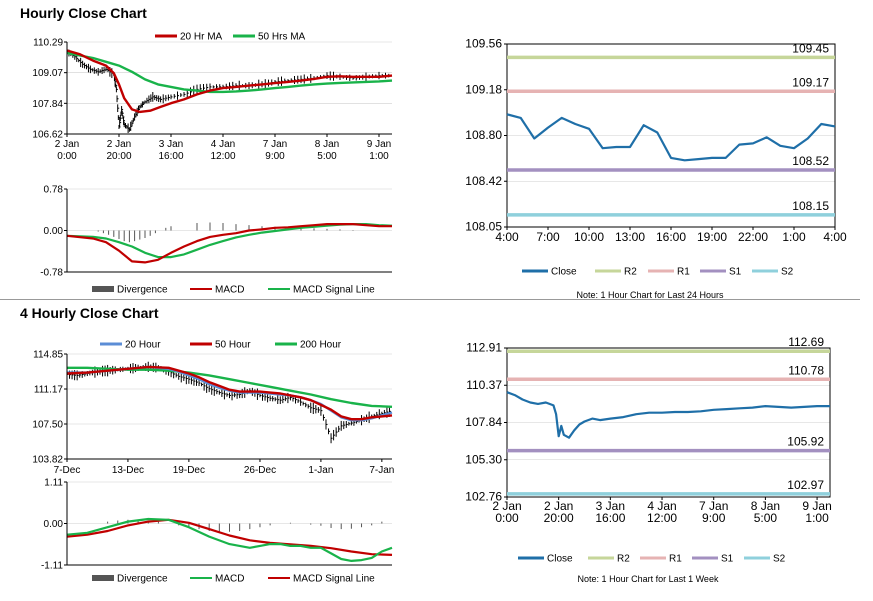 This screenshot has width=873, height=601. Describe the element at coordinates (712, 237) in the screenshot. I see `hourly-levels-x-tick-label: 19:00` at that location.